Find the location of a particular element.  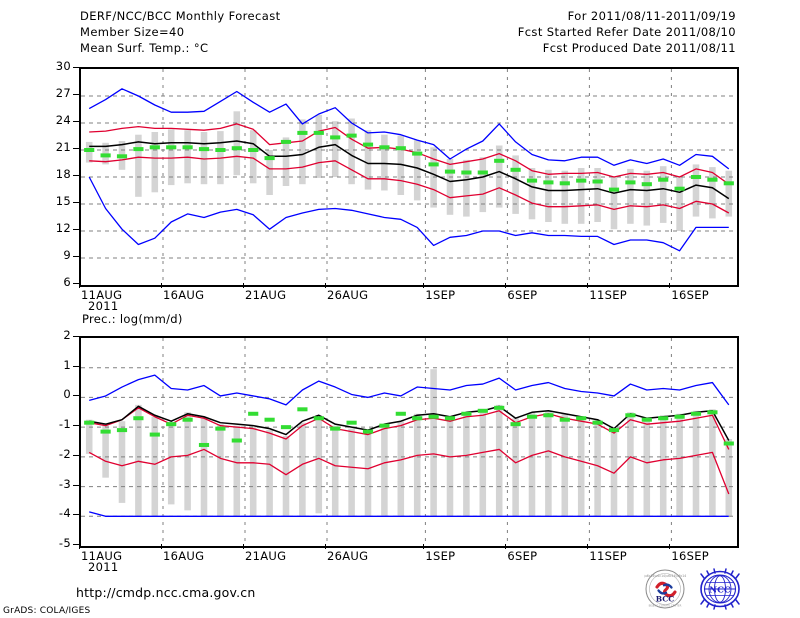

website-url-link: http://cmdp.ncc.cma.gov.cn is located at coordinates (166, 592).